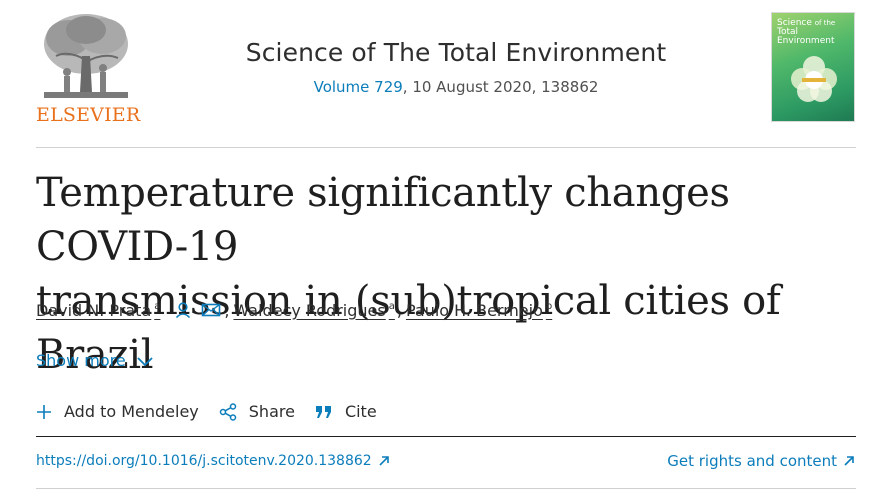  Describe the element at coordinates (145, 361) in the screenshot. I see `chevron-down-icon` at that location.